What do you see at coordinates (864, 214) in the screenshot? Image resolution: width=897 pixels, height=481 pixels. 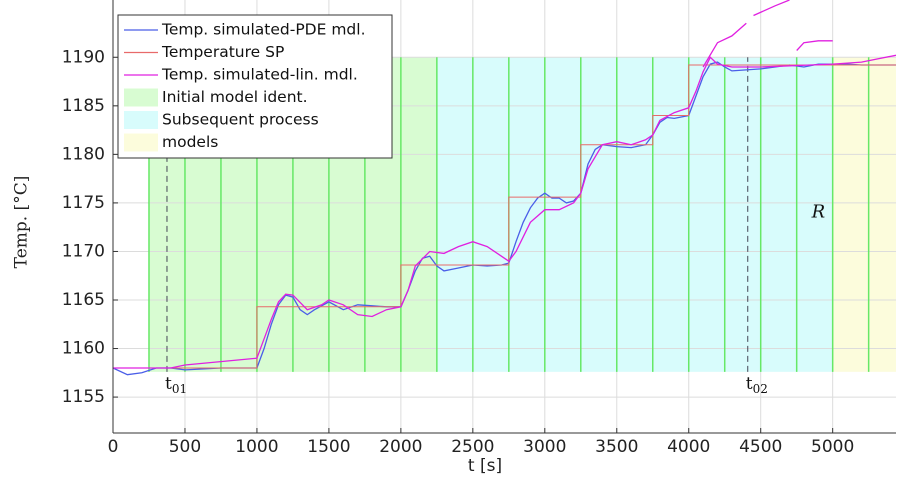 I see `region` at bounding box center [864, 214].